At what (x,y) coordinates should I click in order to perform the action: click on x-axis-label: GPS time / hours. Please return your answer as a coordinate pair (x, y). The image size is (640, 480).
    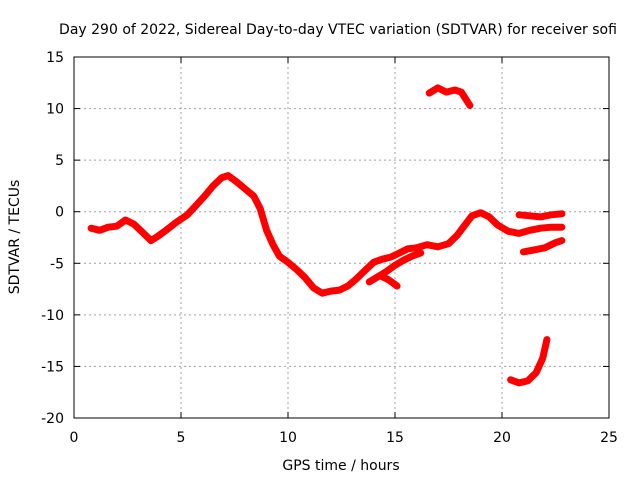
    Looking at the image, I should click on (340, 466).